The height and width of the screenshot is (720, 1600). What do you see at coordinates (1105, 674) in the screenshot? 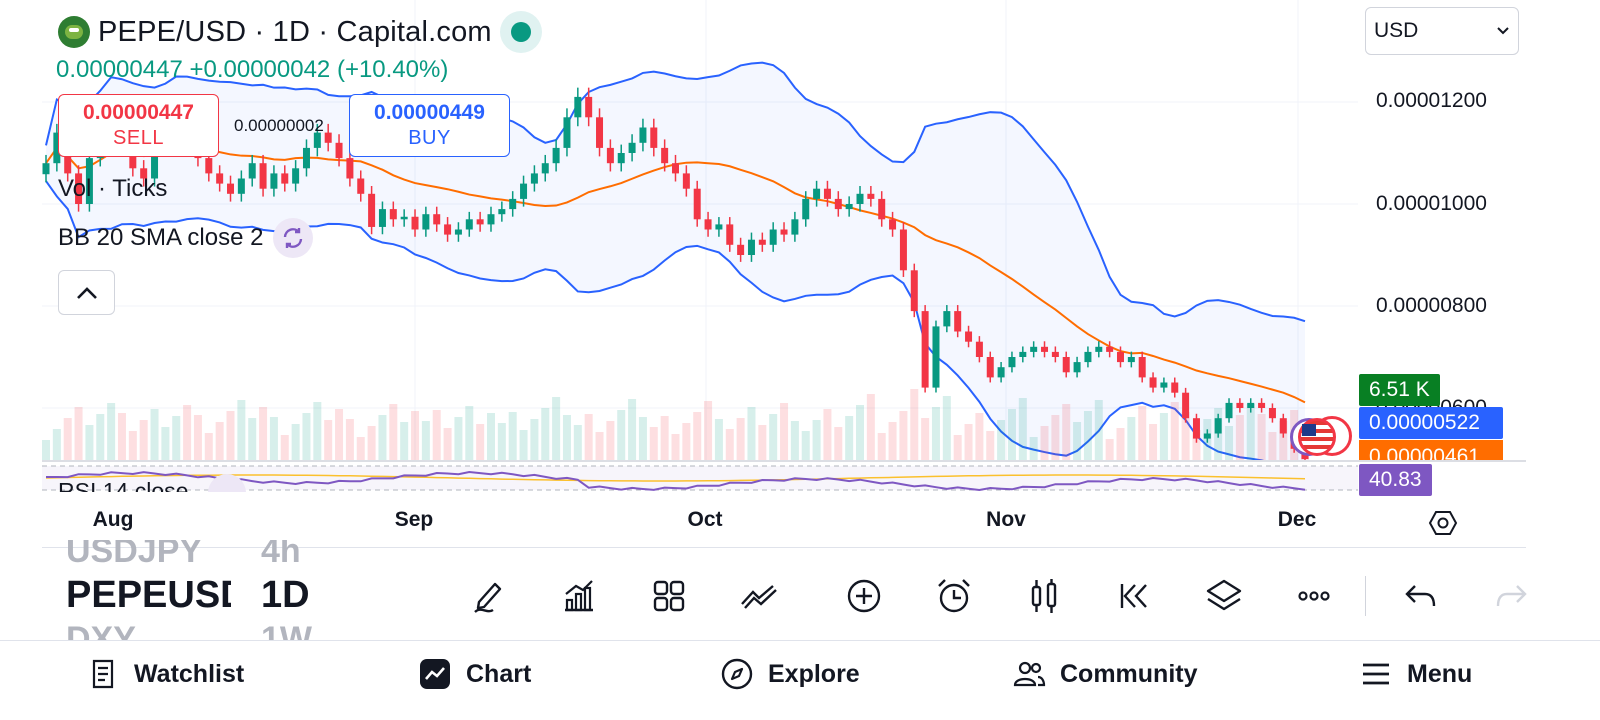
I see `nav-community: Community` at bounding box center [1105, 674].